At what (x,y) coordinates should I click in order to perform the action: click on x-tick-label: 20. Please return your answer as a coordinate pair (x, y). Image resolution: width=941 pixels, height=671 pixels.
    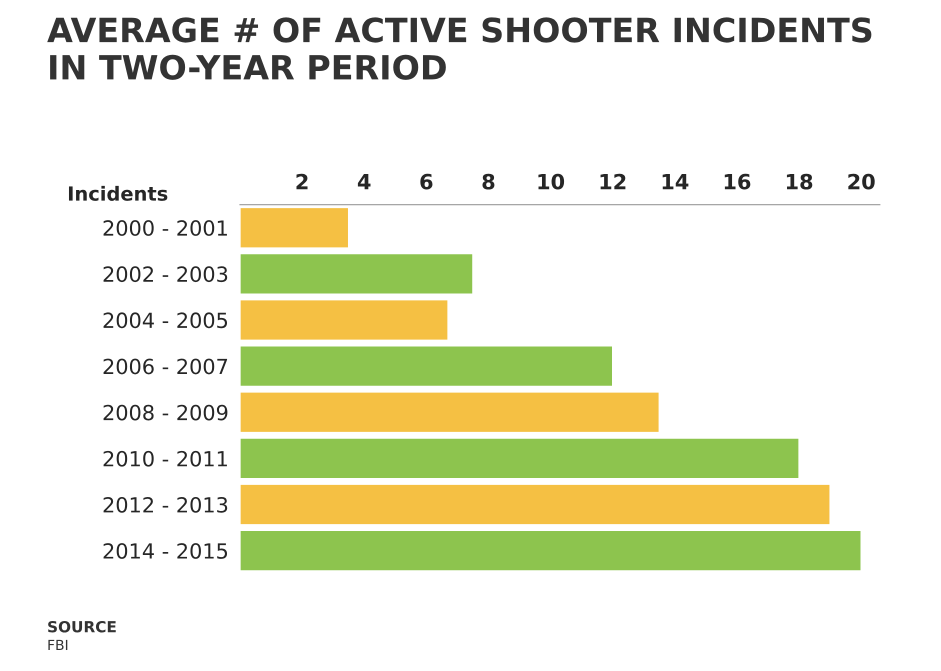
    Looking at the image, I should click on (861, 182).